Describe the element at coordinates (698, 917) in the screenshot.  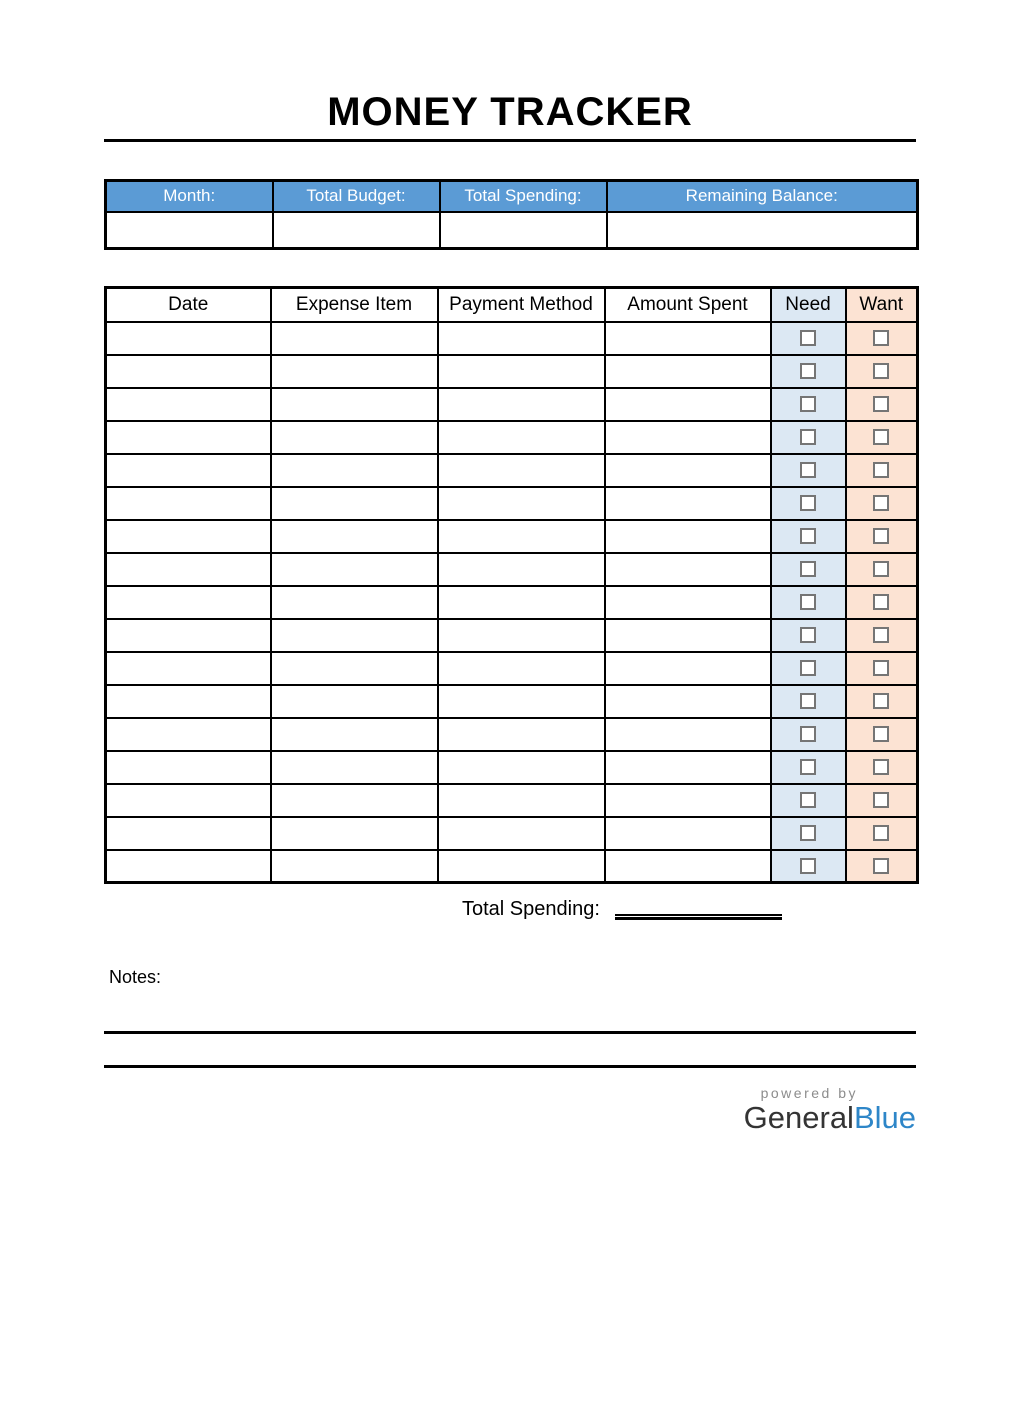
I see `total-spending-blank-line` at that location.